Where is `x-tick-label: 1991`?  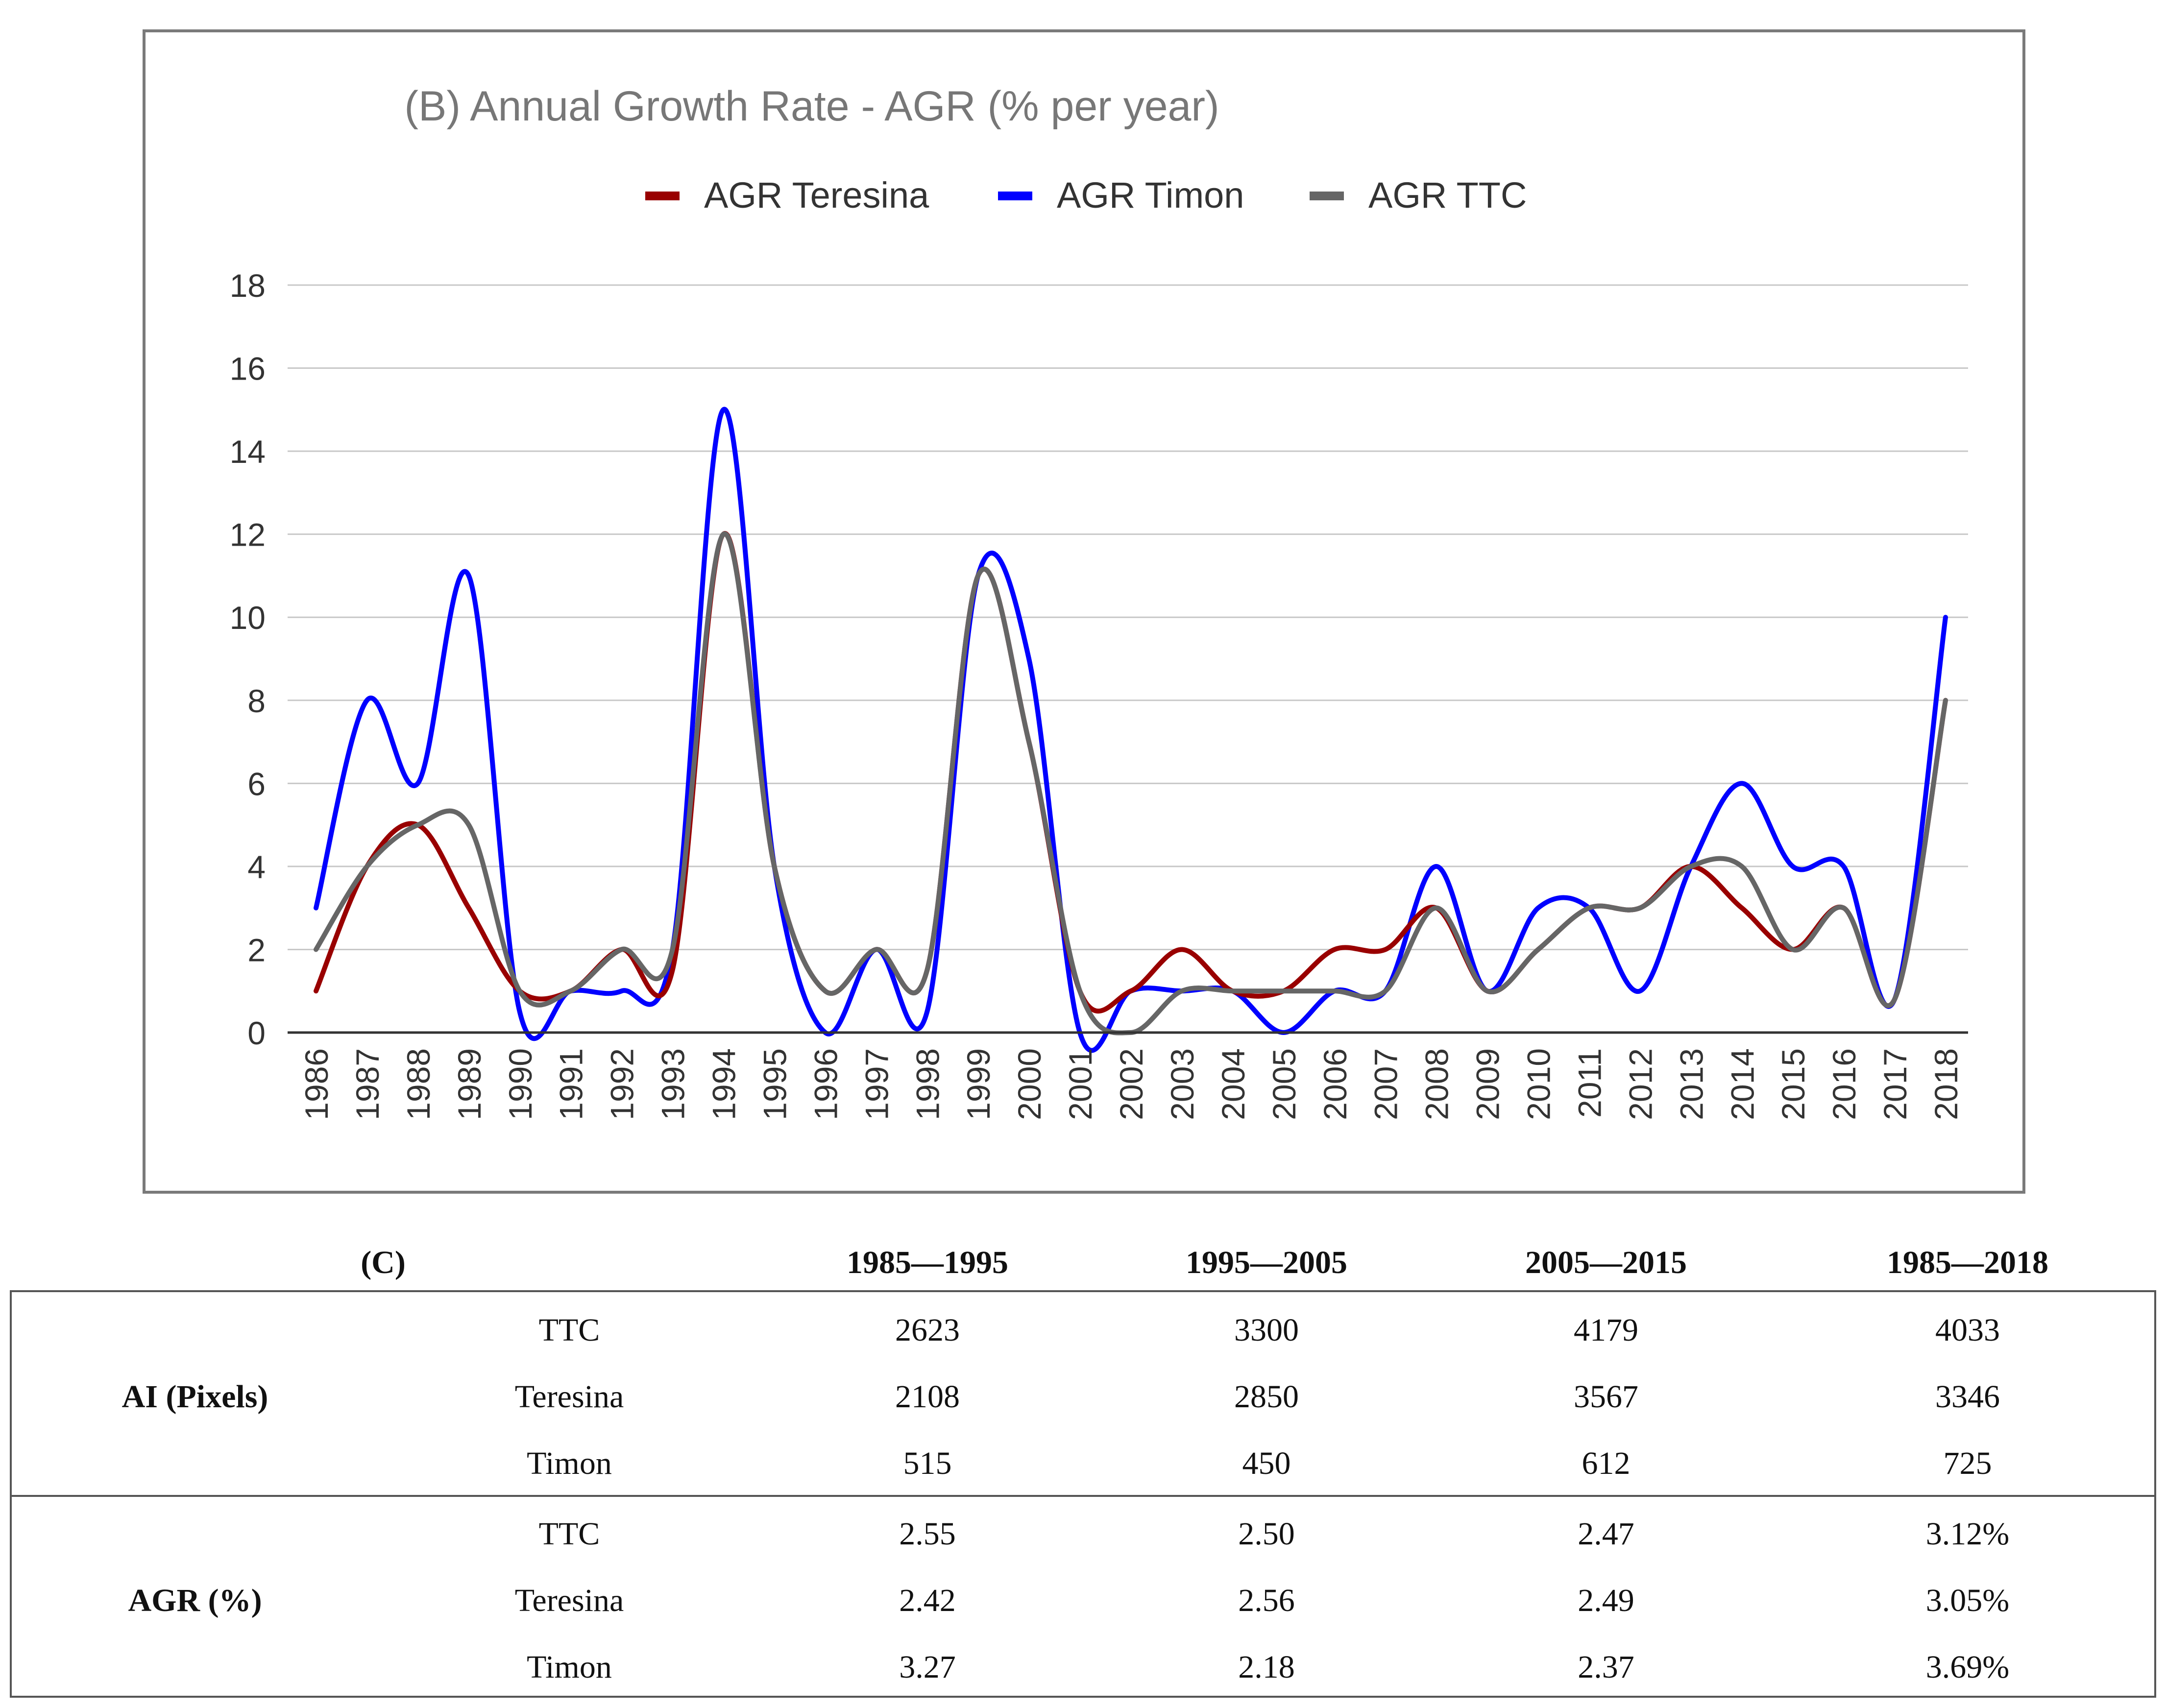 x-tick-label: 1991 is located at coordinates (571, 1084).